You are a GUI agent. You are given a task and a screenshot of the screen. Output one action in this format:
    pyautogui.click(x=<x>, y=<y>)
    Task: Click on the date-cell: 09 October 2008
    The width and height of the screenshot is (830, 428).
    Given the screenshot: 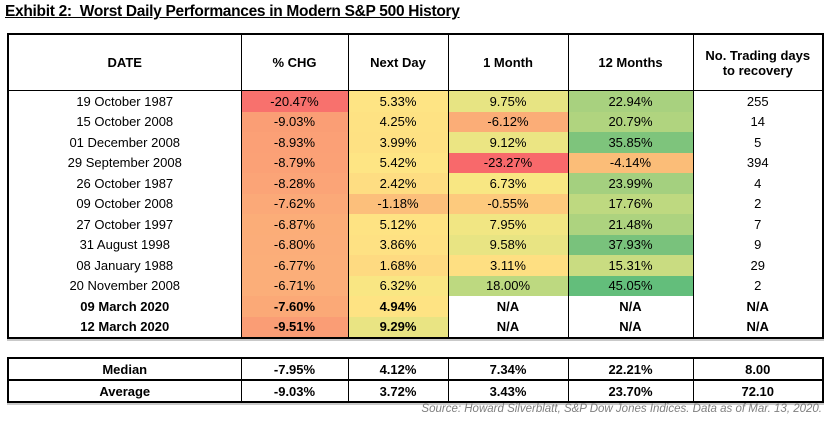 What is the action you would take?
    pyautogui.click(x=124, y=203)
    